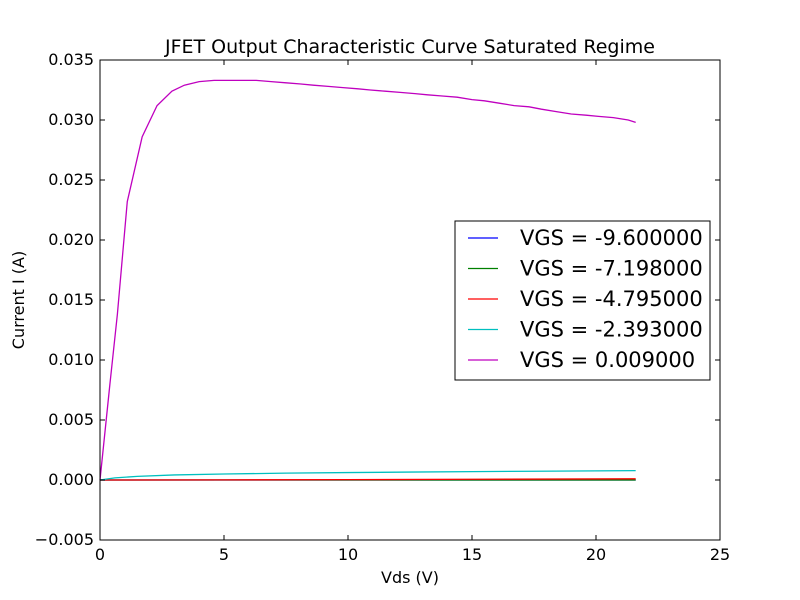  I want to click on legend-label-0: VGS = -9.600000, so click(611, 238).